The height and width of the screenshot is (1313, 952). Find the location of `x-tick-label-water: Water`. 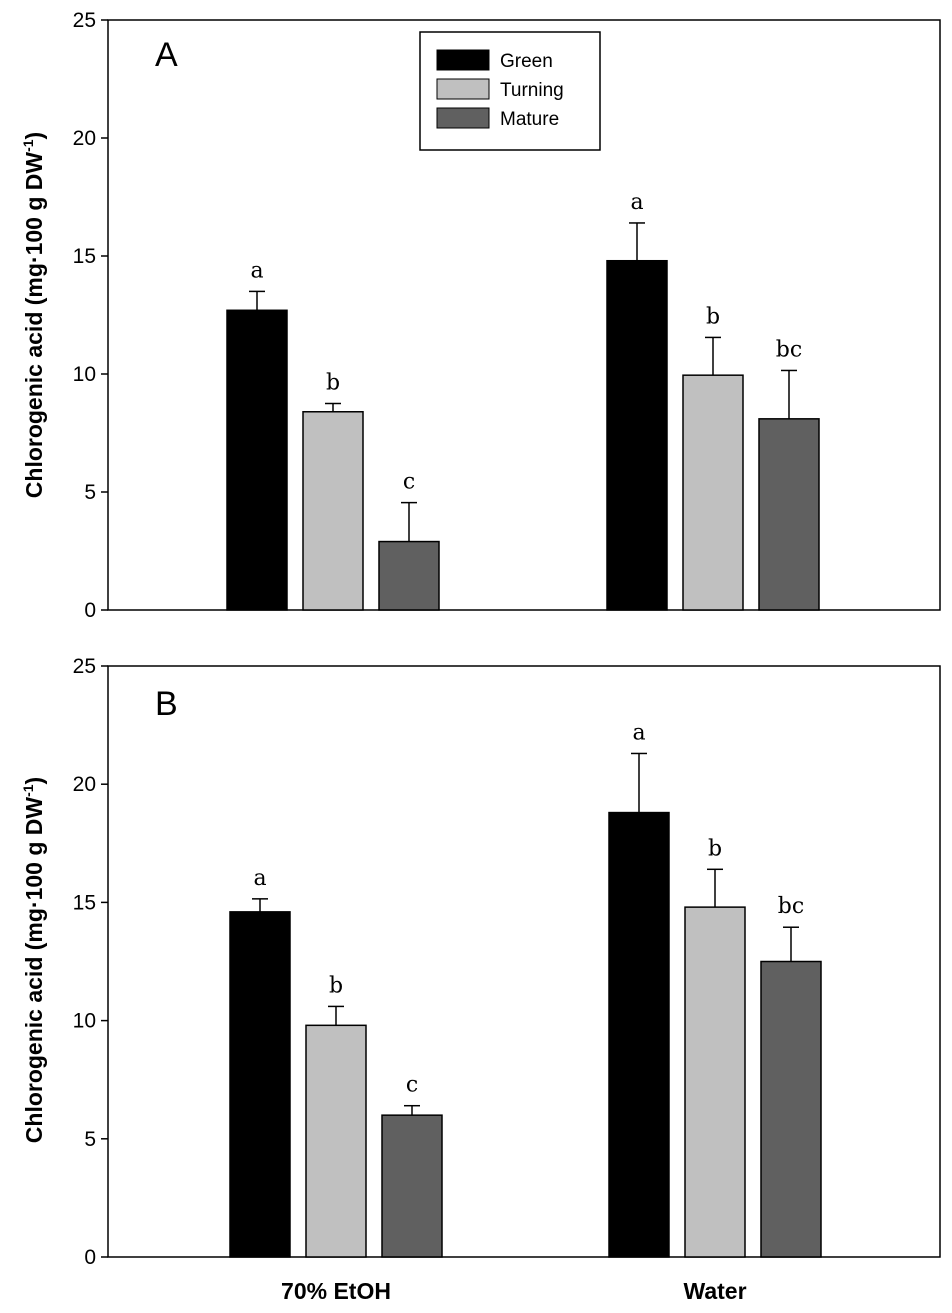

x-tick-label-water: Water is located at coordinates (714, 1291).